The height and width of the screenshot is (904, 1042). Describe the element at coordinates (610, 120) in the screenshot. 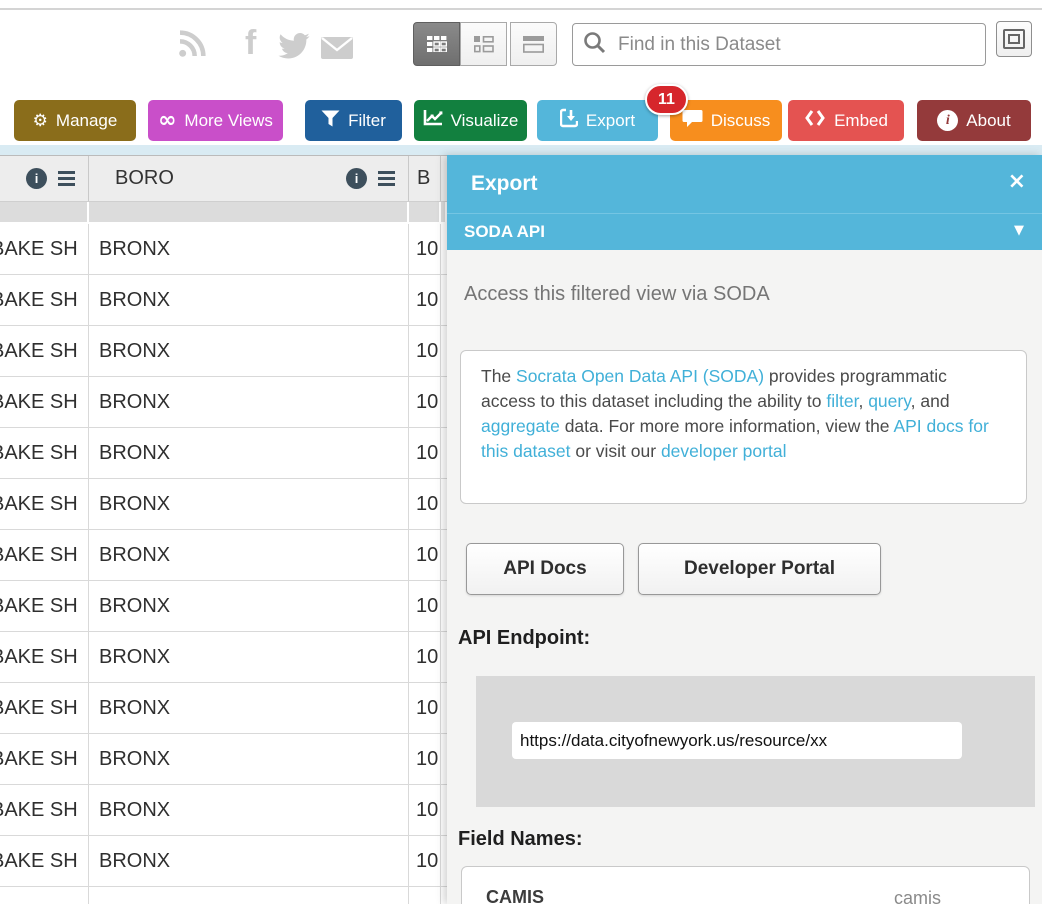

I see `export-label: Export` at that location.